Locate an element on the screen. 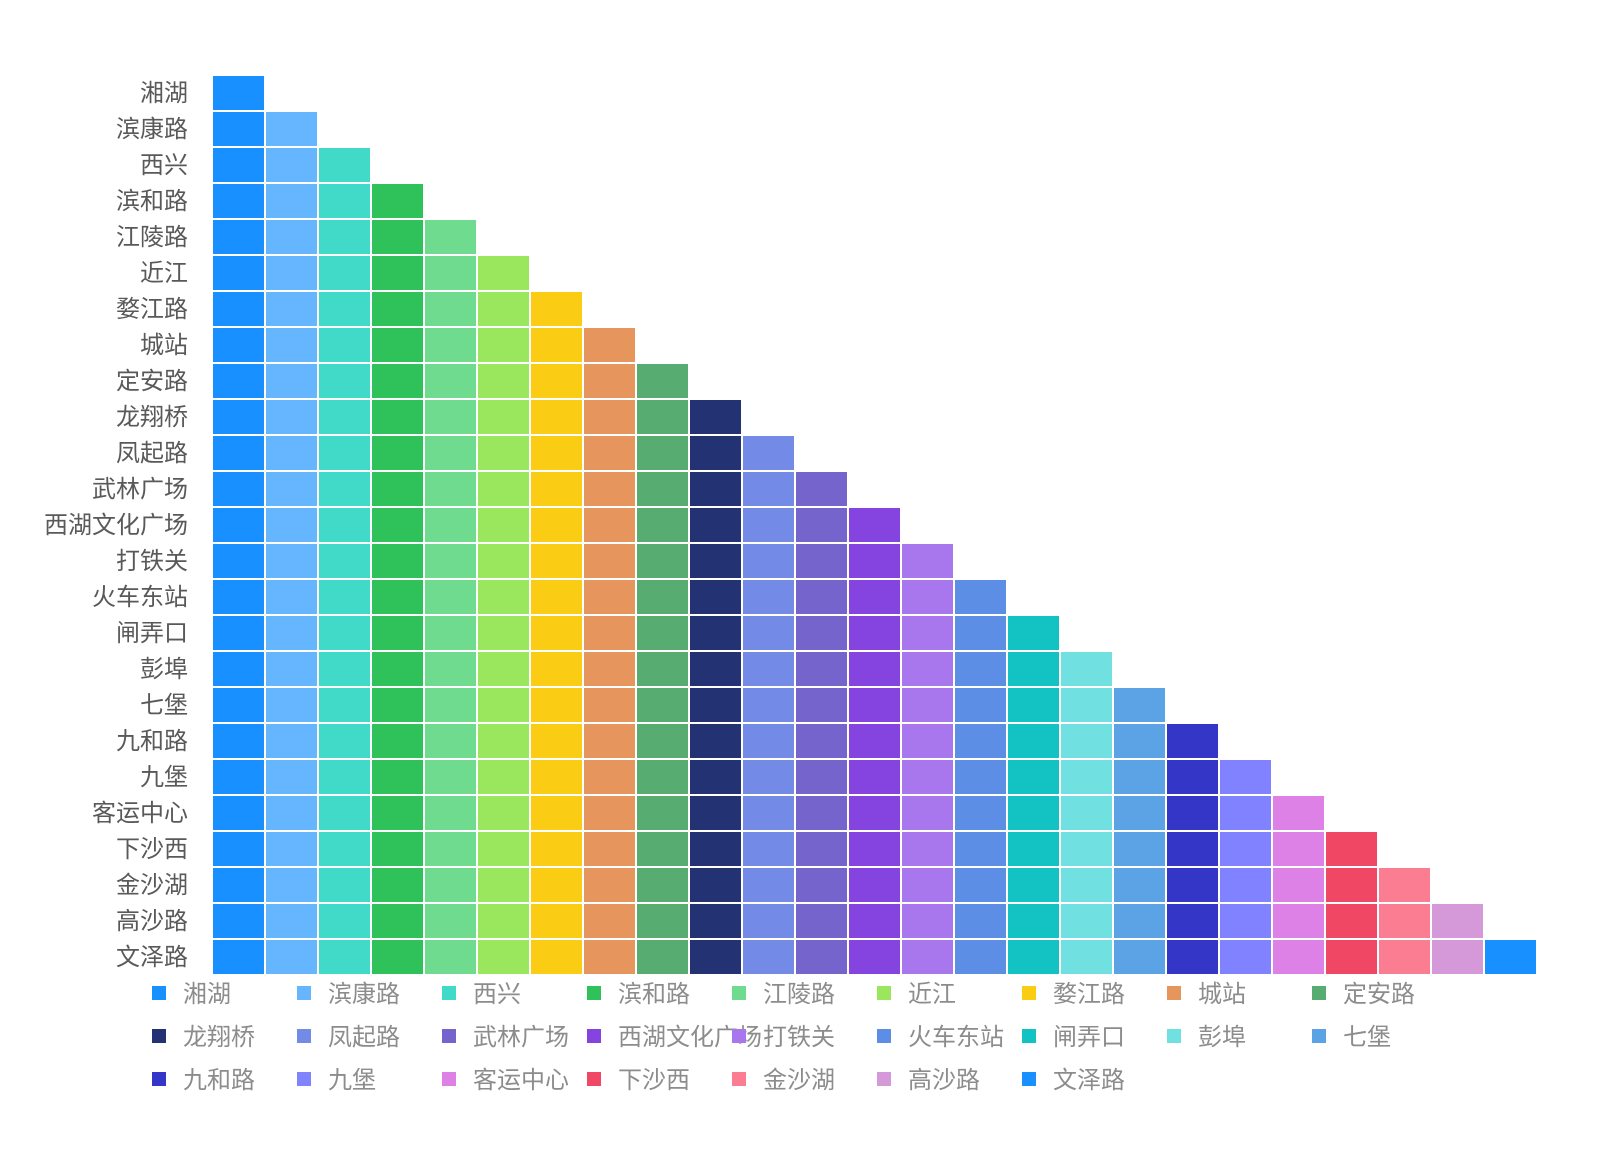  legend-item: 湘湖 is located at coordinates (191, 994).